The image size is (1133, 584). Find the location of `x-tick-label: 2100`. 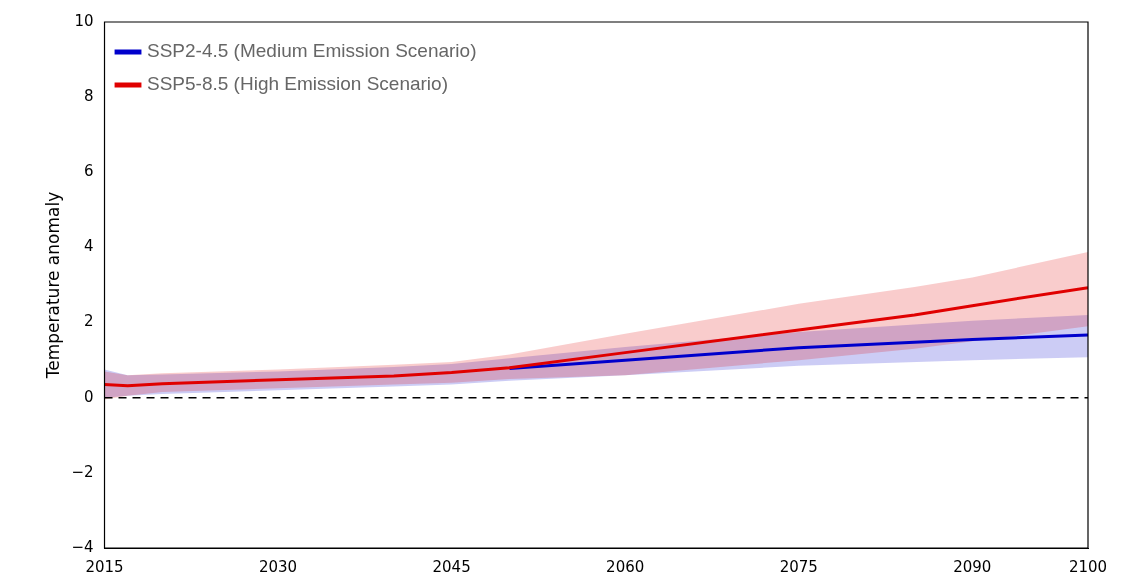

x-tick-label: 2100 is located at coordinates (1088, 566).